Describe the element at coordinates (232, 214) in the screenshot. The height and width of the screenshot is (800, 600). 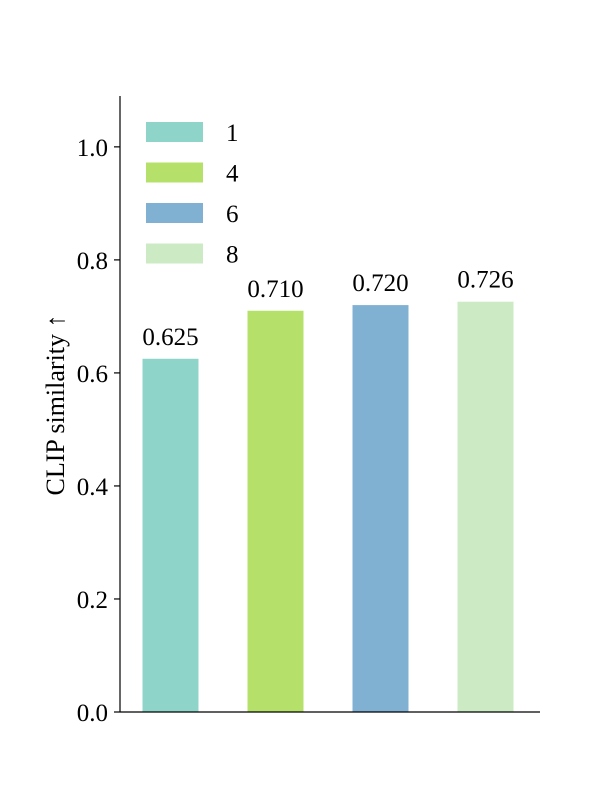
I see `legend-label-6: 6` at that location.